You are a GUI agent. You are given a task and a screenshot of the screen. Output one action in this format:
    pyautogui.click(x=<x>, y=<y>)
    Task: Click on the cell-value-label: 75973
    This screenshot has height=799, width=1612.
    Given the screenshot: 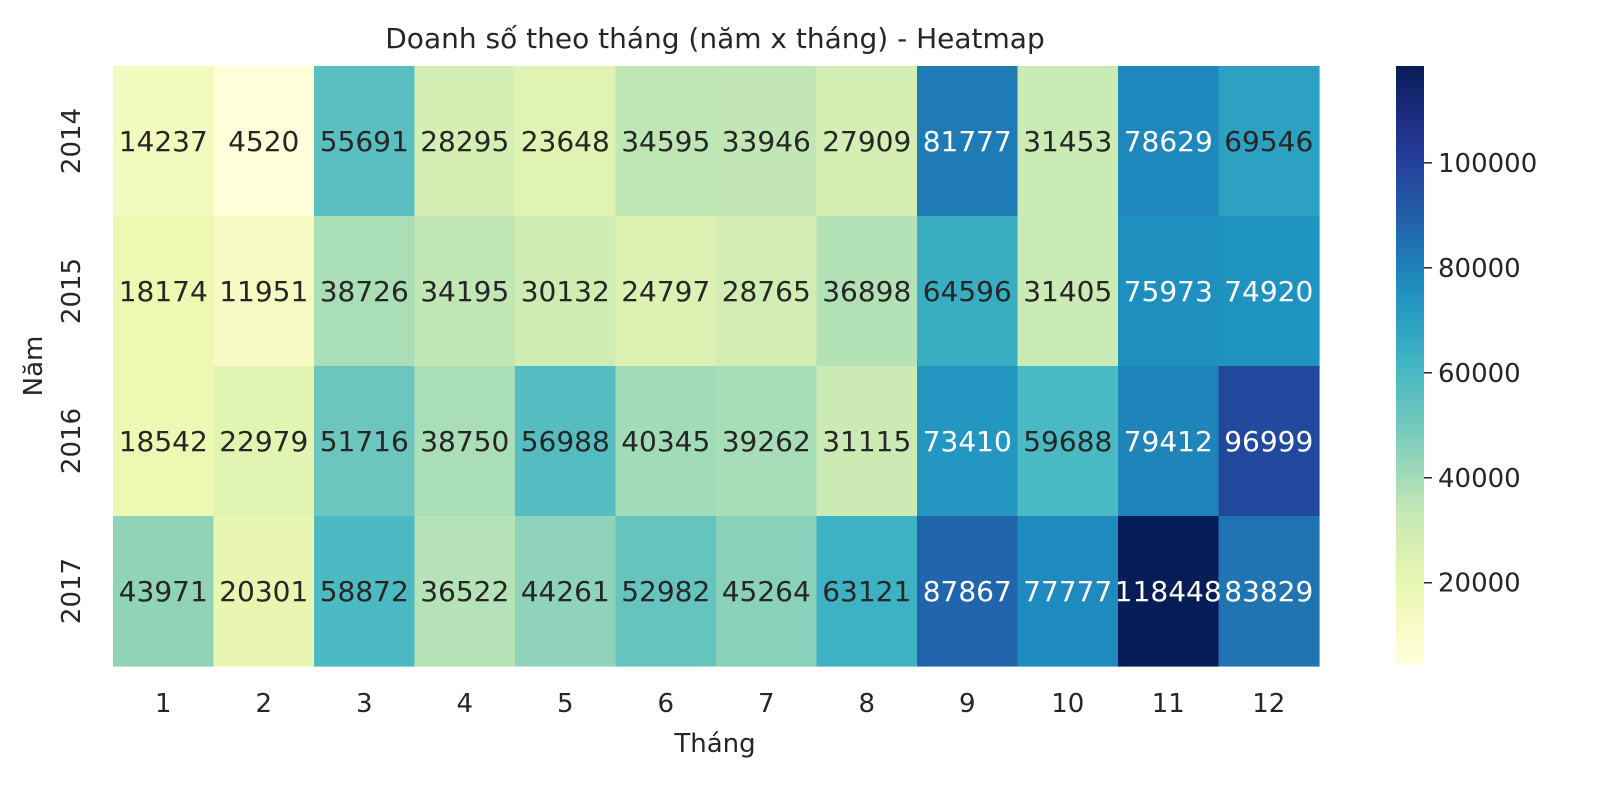 What is the action you would take?
    pyautogui.click(x=1168, y=291)
    